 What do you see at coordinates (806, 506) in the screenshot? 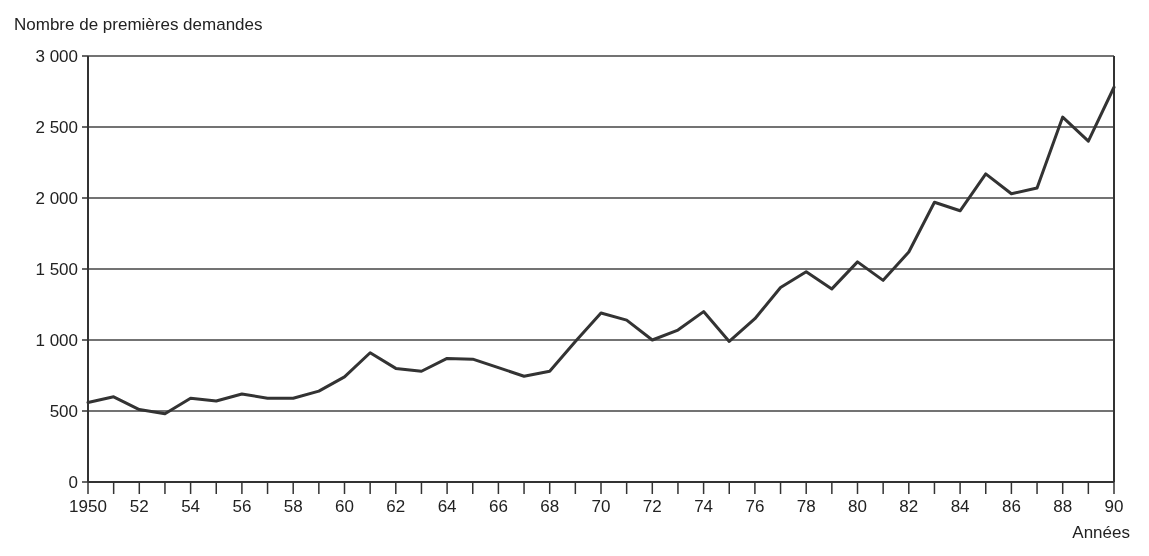
I see `x-tick-label: 78` at bounding box center [806, 506].